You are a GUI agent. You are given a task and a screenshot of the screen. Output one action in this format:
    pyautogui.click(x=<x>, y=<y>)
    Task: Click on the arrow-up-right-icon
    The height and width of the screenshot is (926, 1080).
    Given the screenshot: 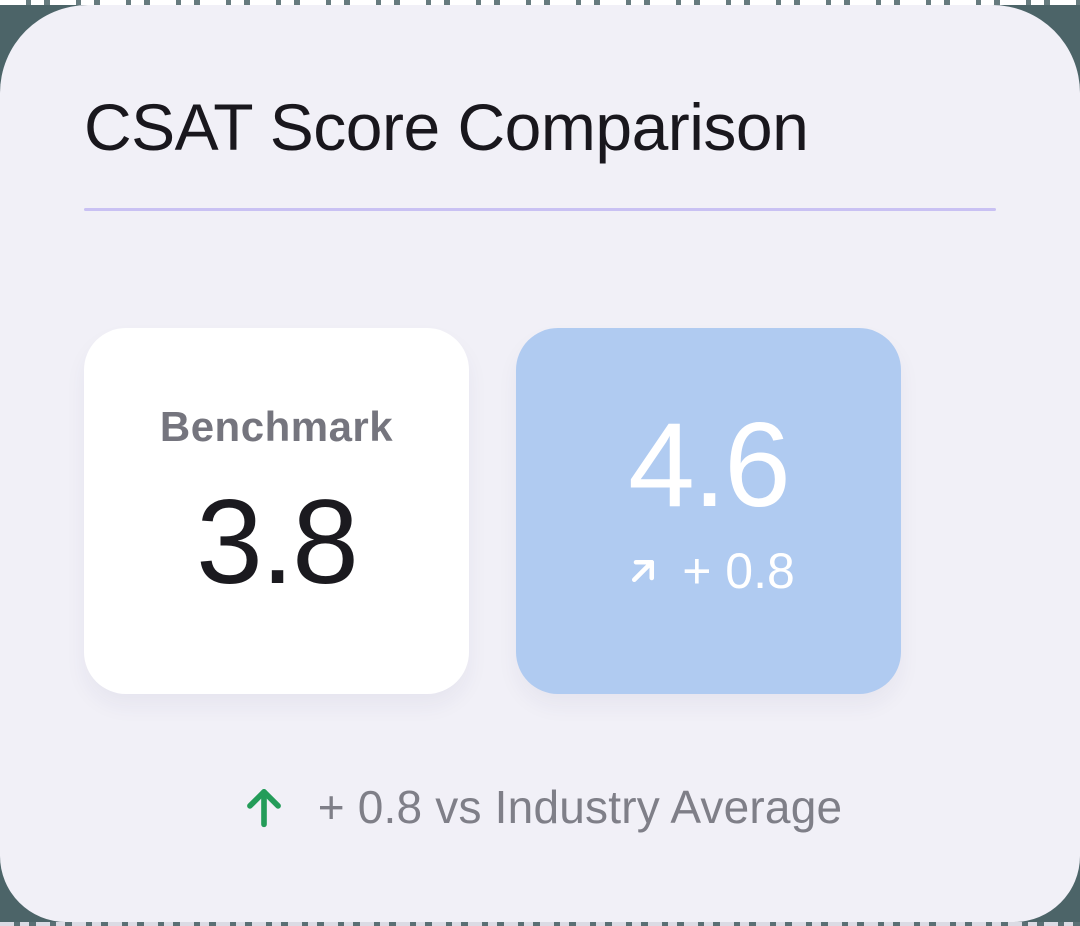 What is the action you would take?
    pyautogui.click(x=643, y=571)
    